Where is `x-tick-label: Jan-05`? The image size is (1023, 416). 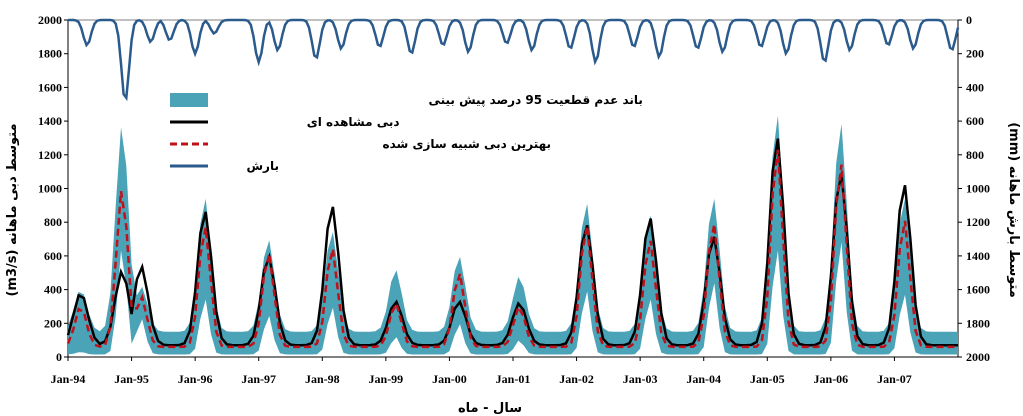 x-tick-label: Jan-05 is located at coordinates (767, 379).